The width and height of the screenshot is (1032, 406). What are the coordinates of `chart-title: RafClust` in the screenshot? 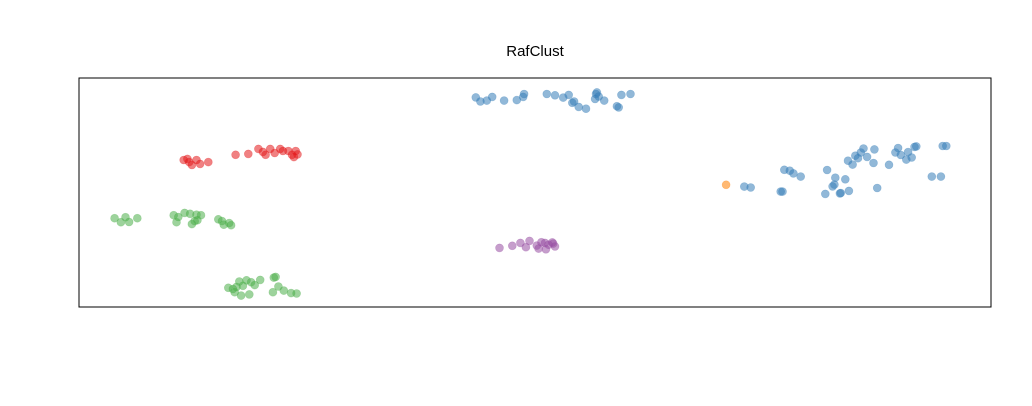 It's located at (535, 51).